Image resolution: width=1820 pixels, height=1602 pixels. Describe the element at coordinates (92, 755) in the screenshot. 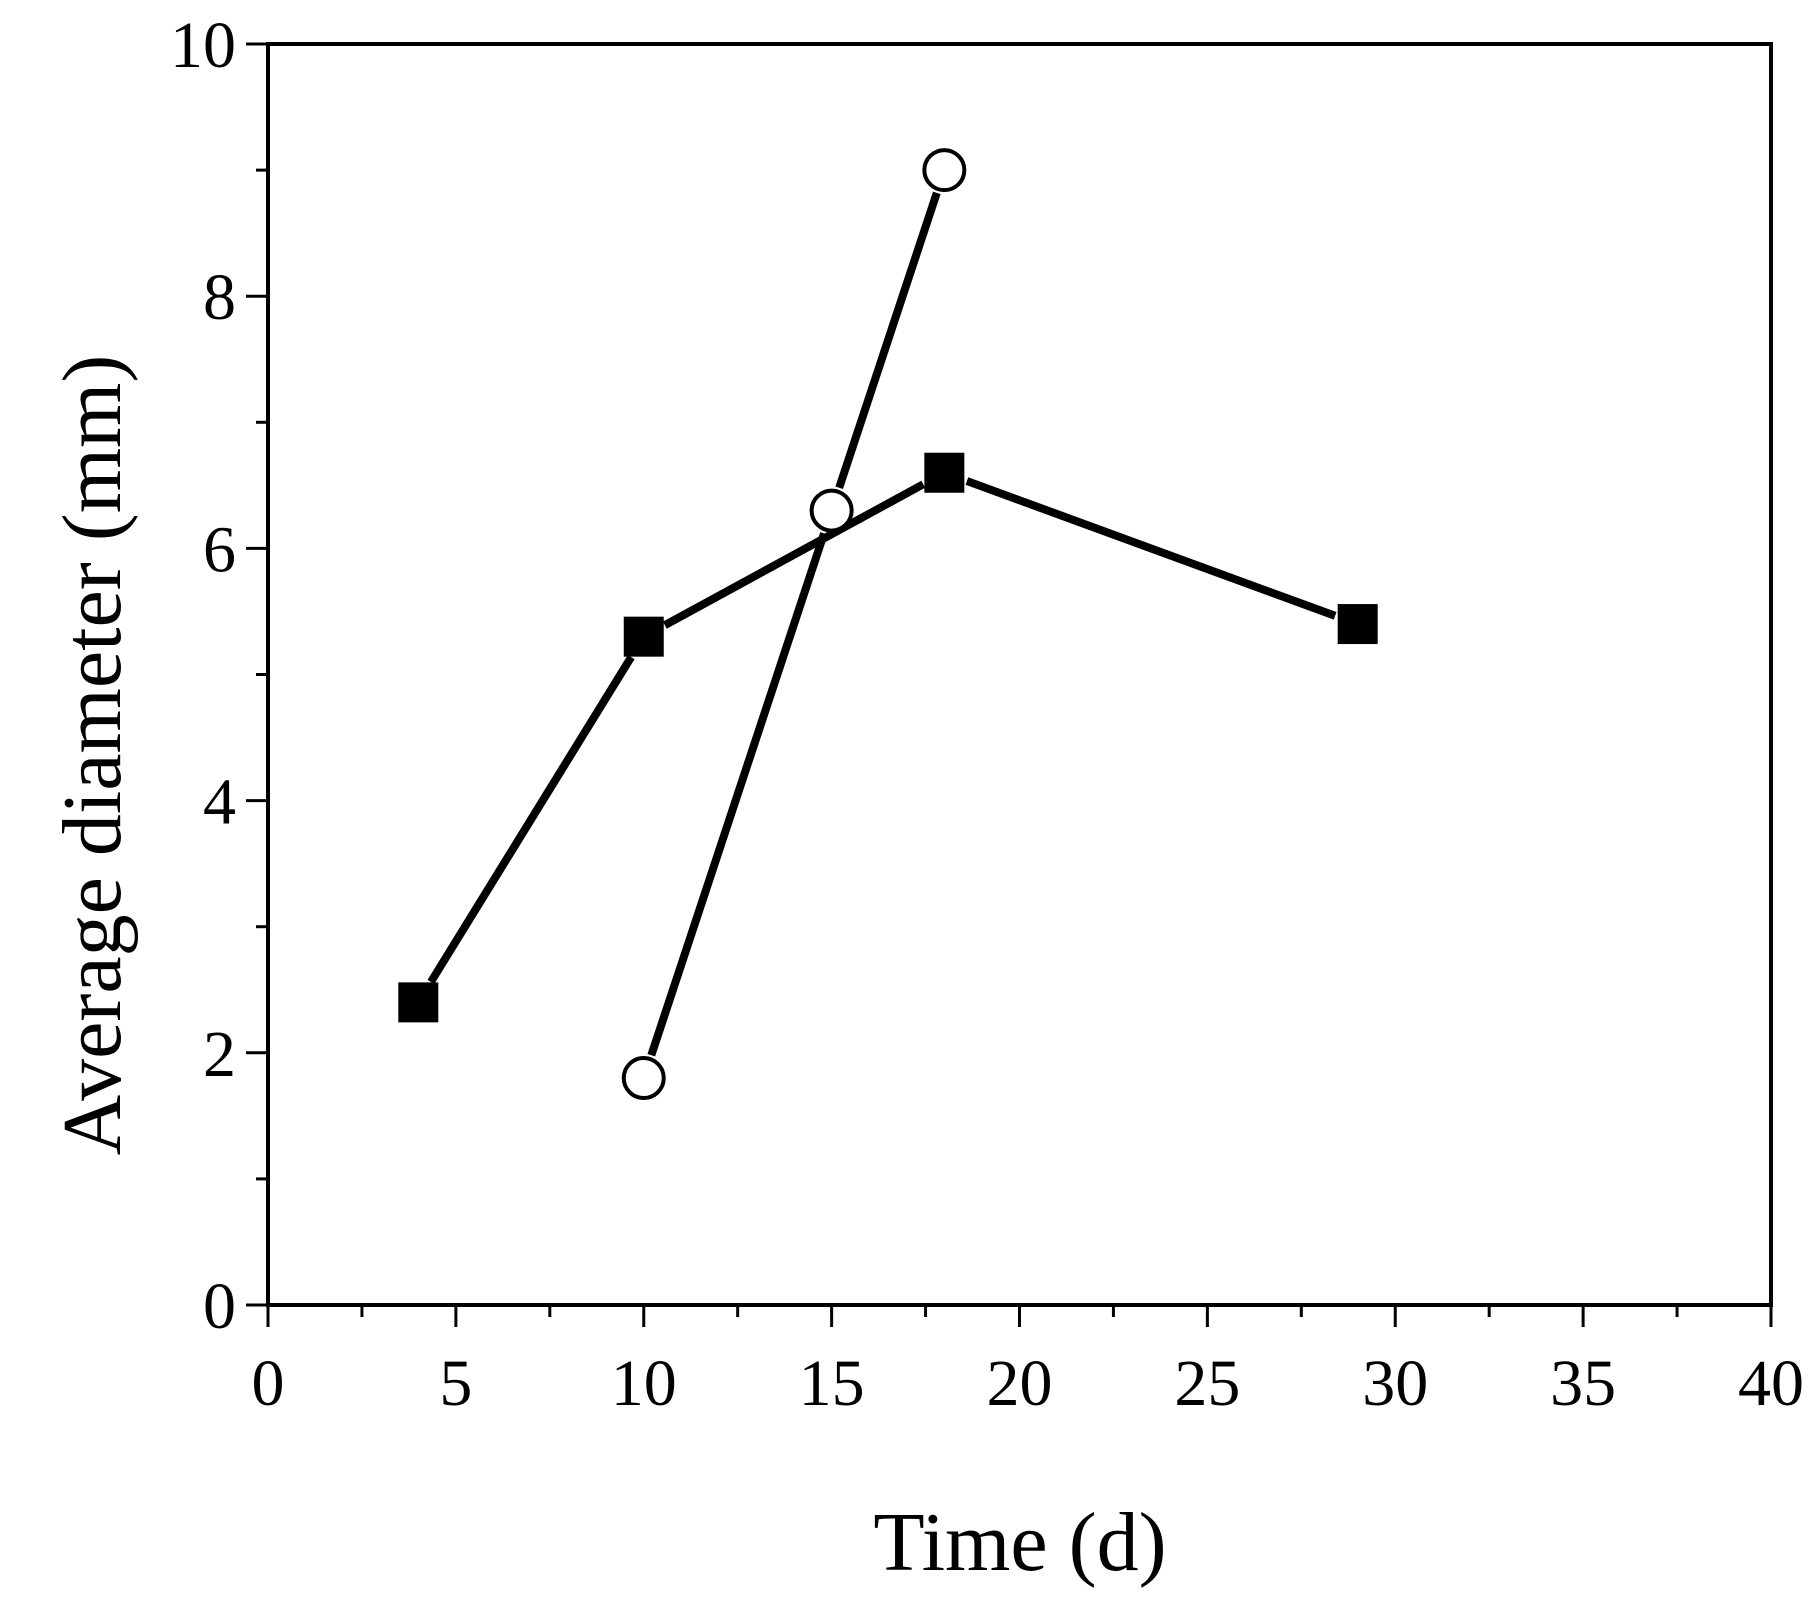

I see `y-axis-title: Average diameter (mm)` at that location.